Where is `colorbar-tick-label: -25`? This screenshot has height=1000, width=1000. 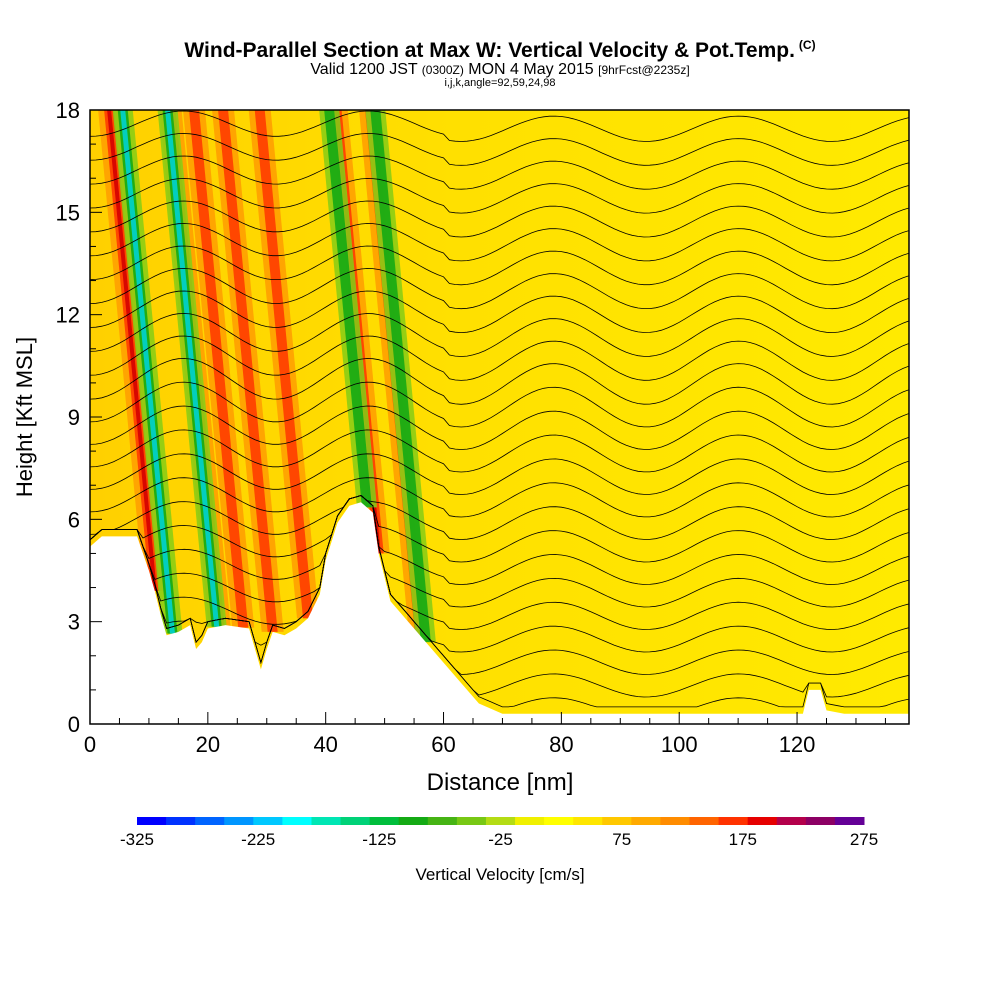
colorbar-tick-label: -25 is located at coordinates (500, 839).